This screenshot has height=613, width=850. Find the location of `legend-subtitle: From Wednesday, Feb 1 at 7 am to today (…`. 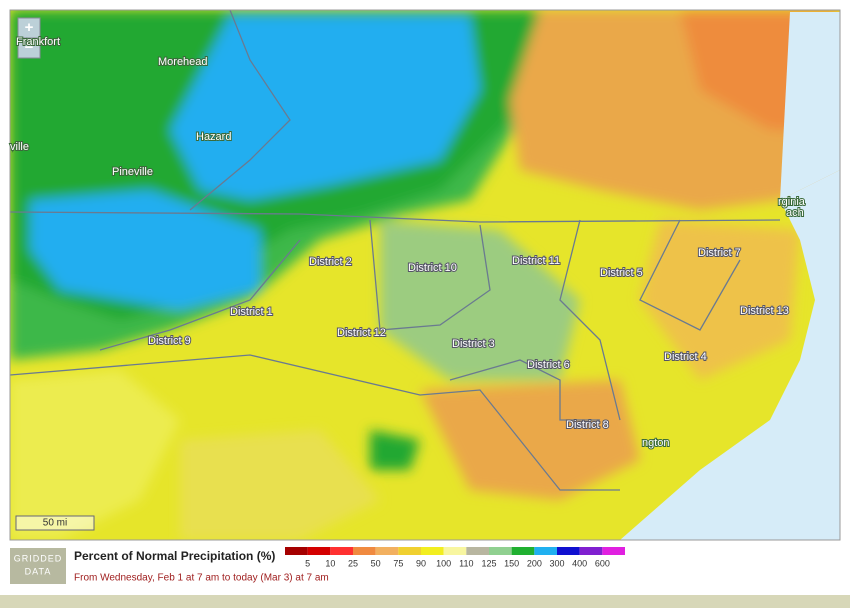

legend-subtitle: From Wednesday, Feb 1 at 7 am to today (… is located at coordinates (201, 578).